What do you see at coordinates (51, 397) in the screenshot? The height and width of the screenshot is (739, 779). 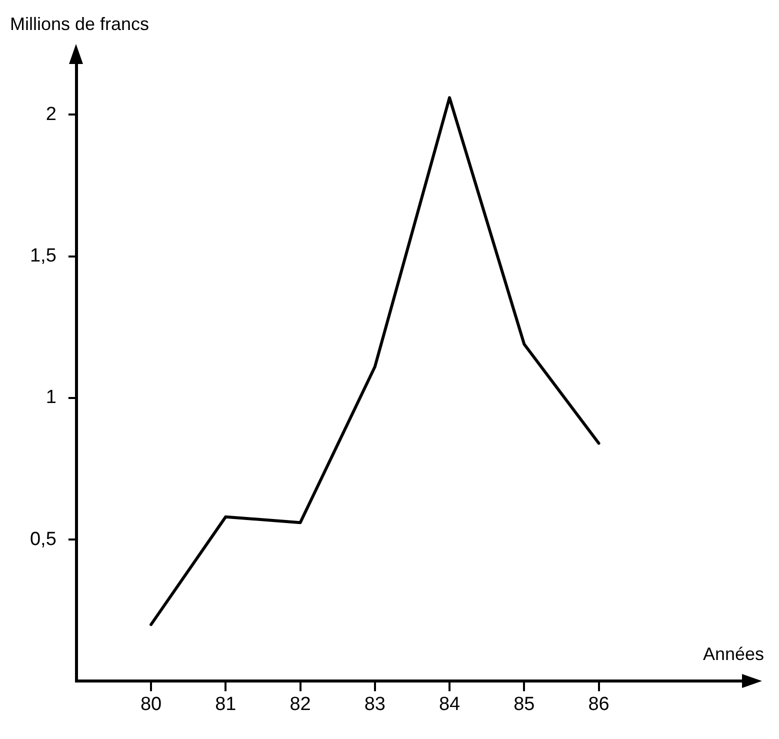 I see `y-tick-label: 1` at bounding box center [51, 397].